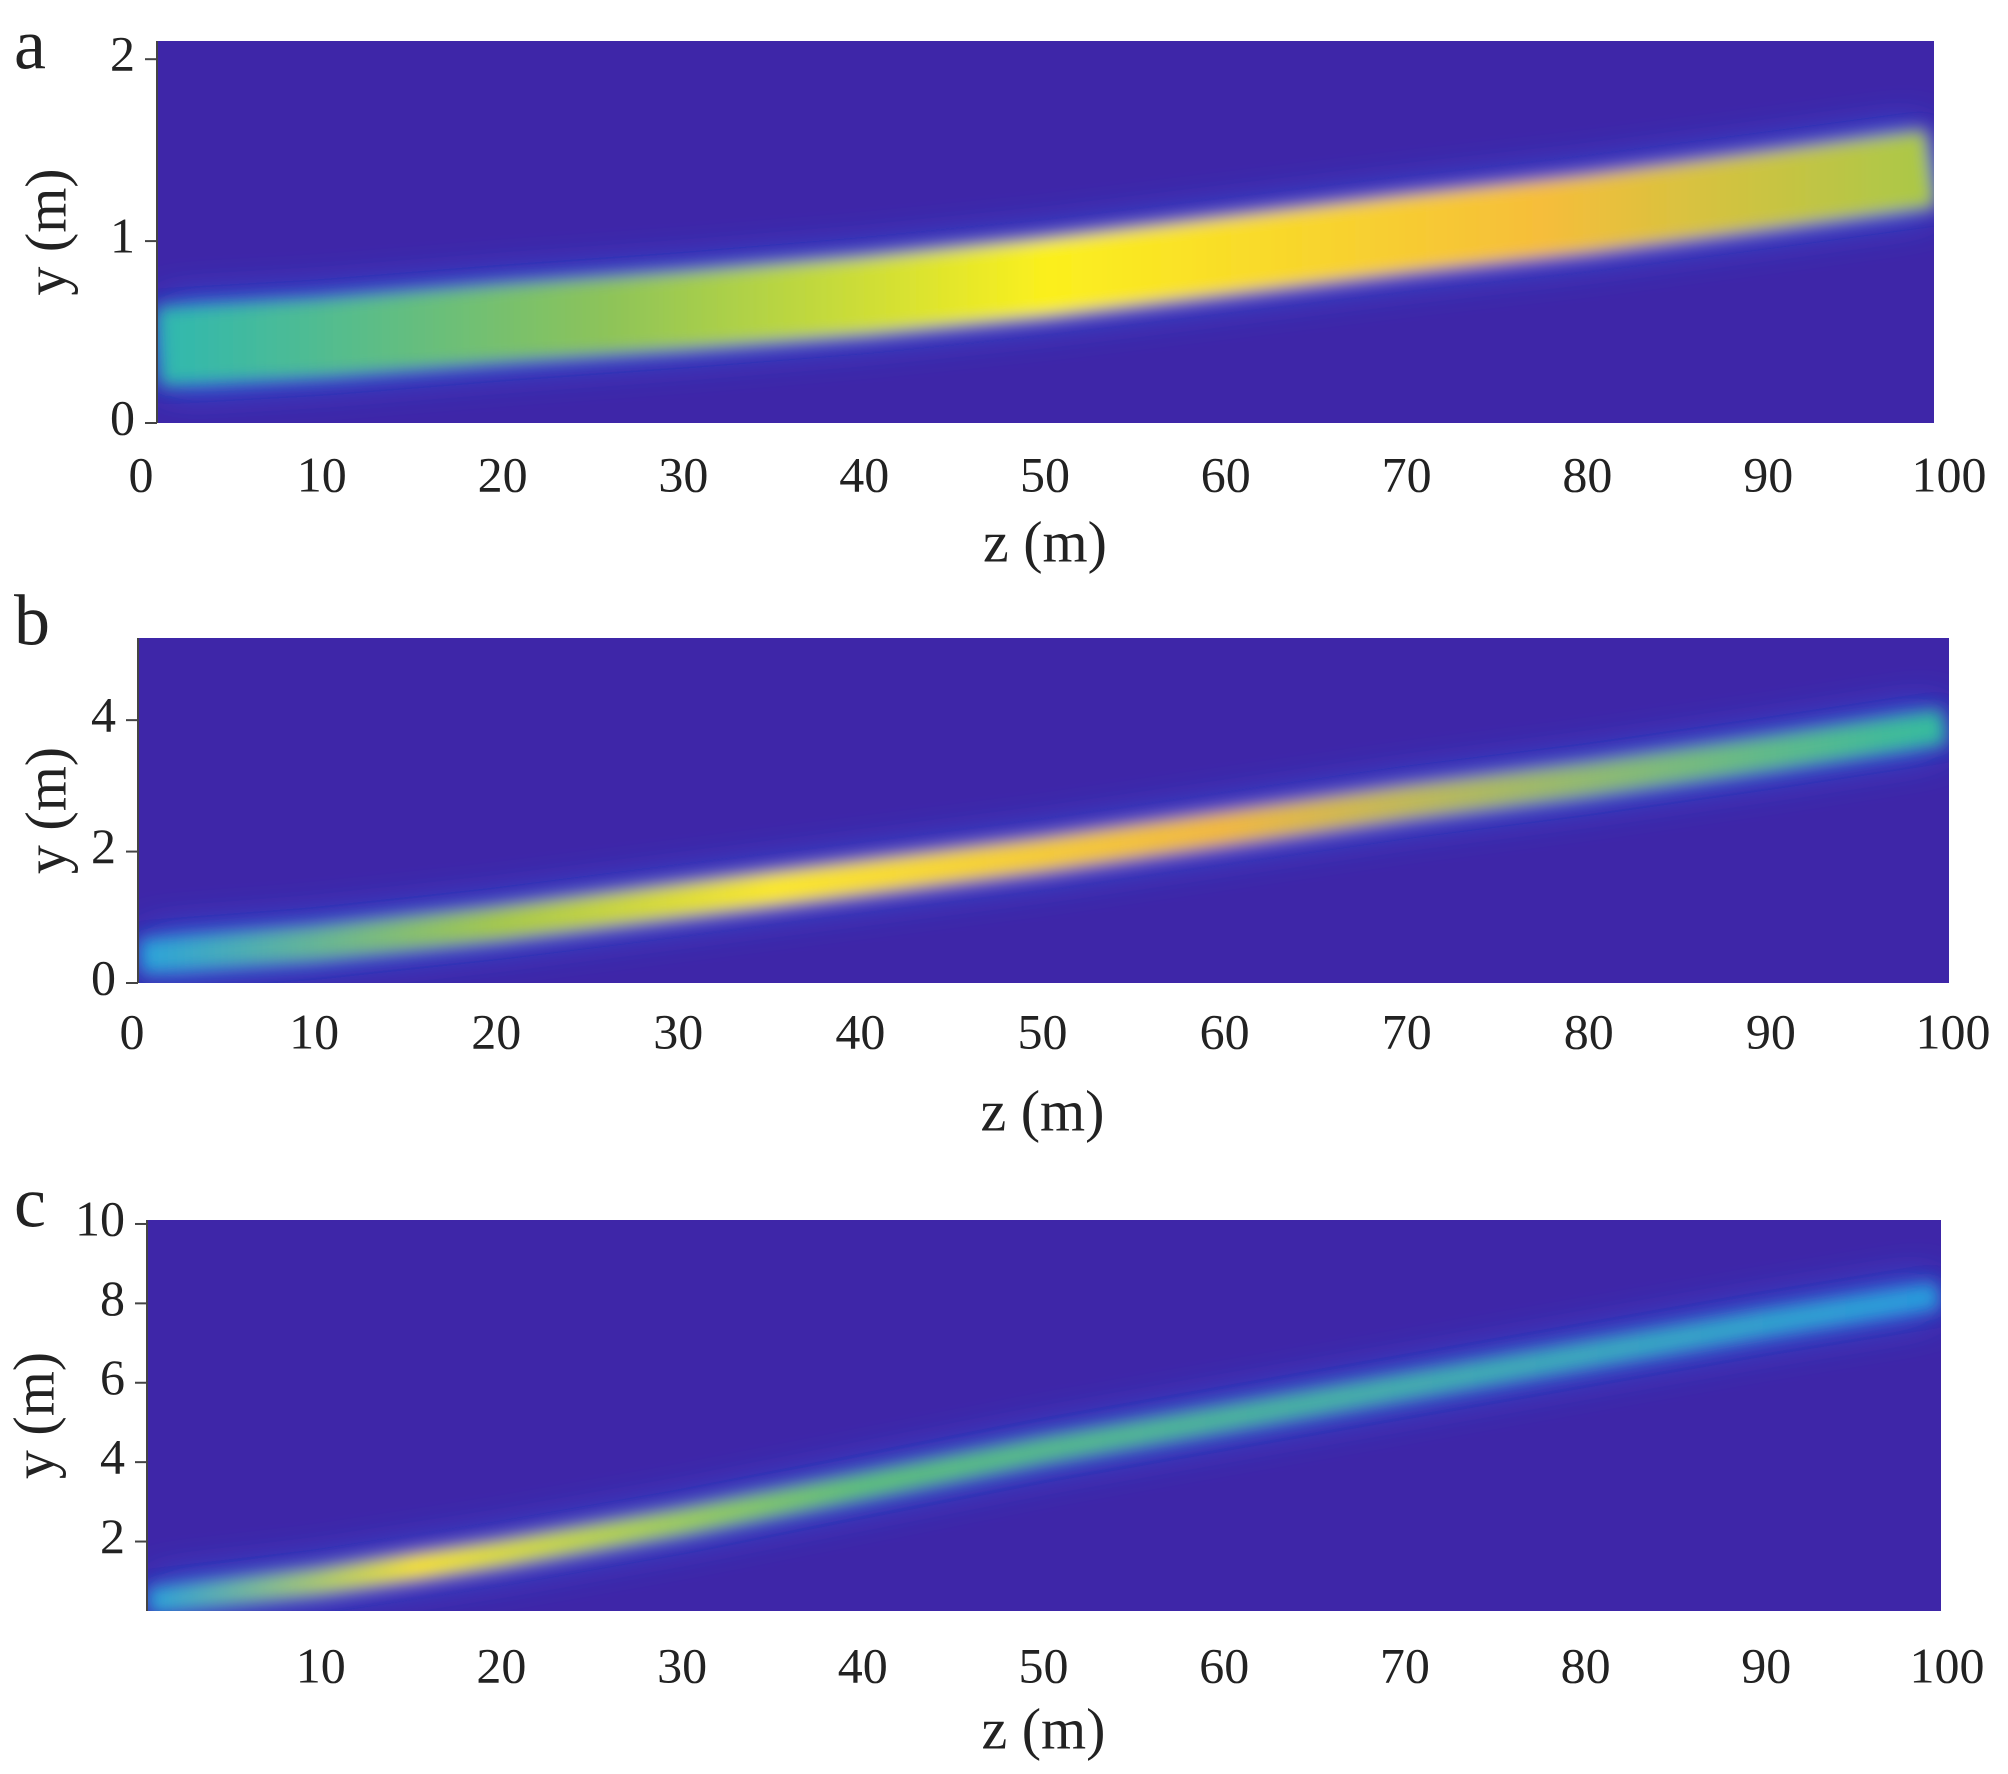  Describe the element at coordinates (122, 236) in the screenshot. I see `y-tick-label: 1` at that location.